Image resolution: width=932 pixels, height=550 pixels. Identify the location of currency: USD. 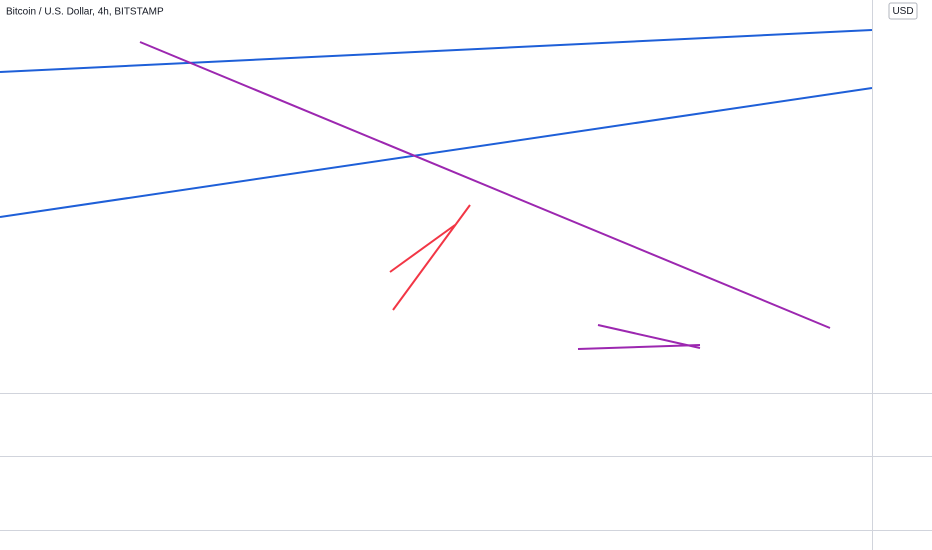
(902, 11).